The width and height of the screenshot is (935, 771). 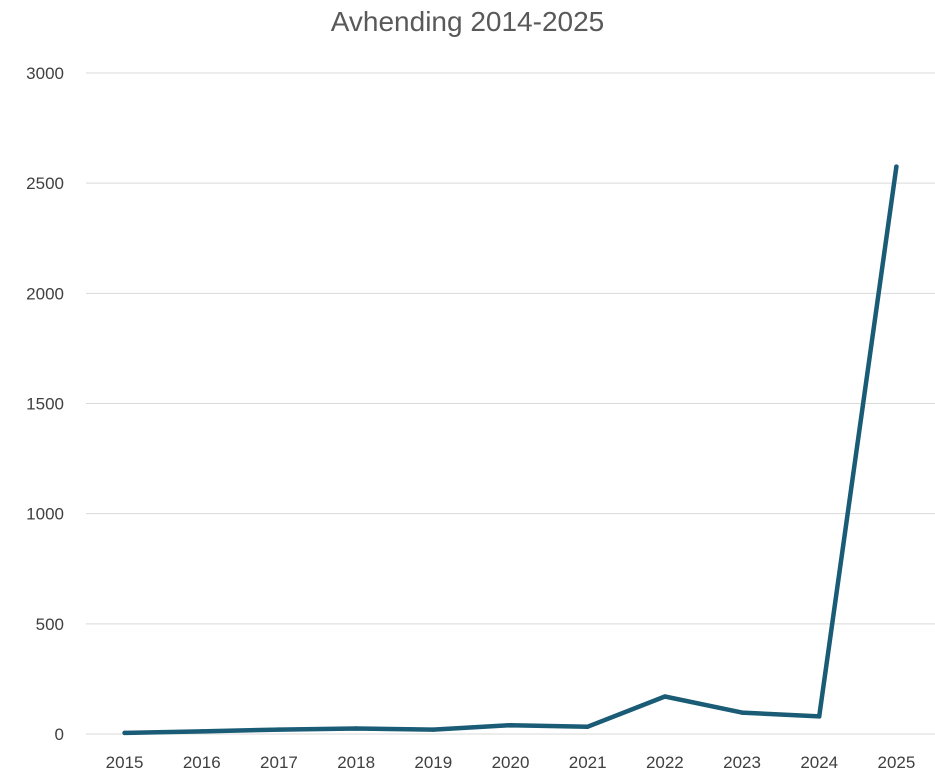 What do you see at coordinates (45, 514) in the screenshot?
I see `y-tick-label: 1000` at bounding box center [45, 514].